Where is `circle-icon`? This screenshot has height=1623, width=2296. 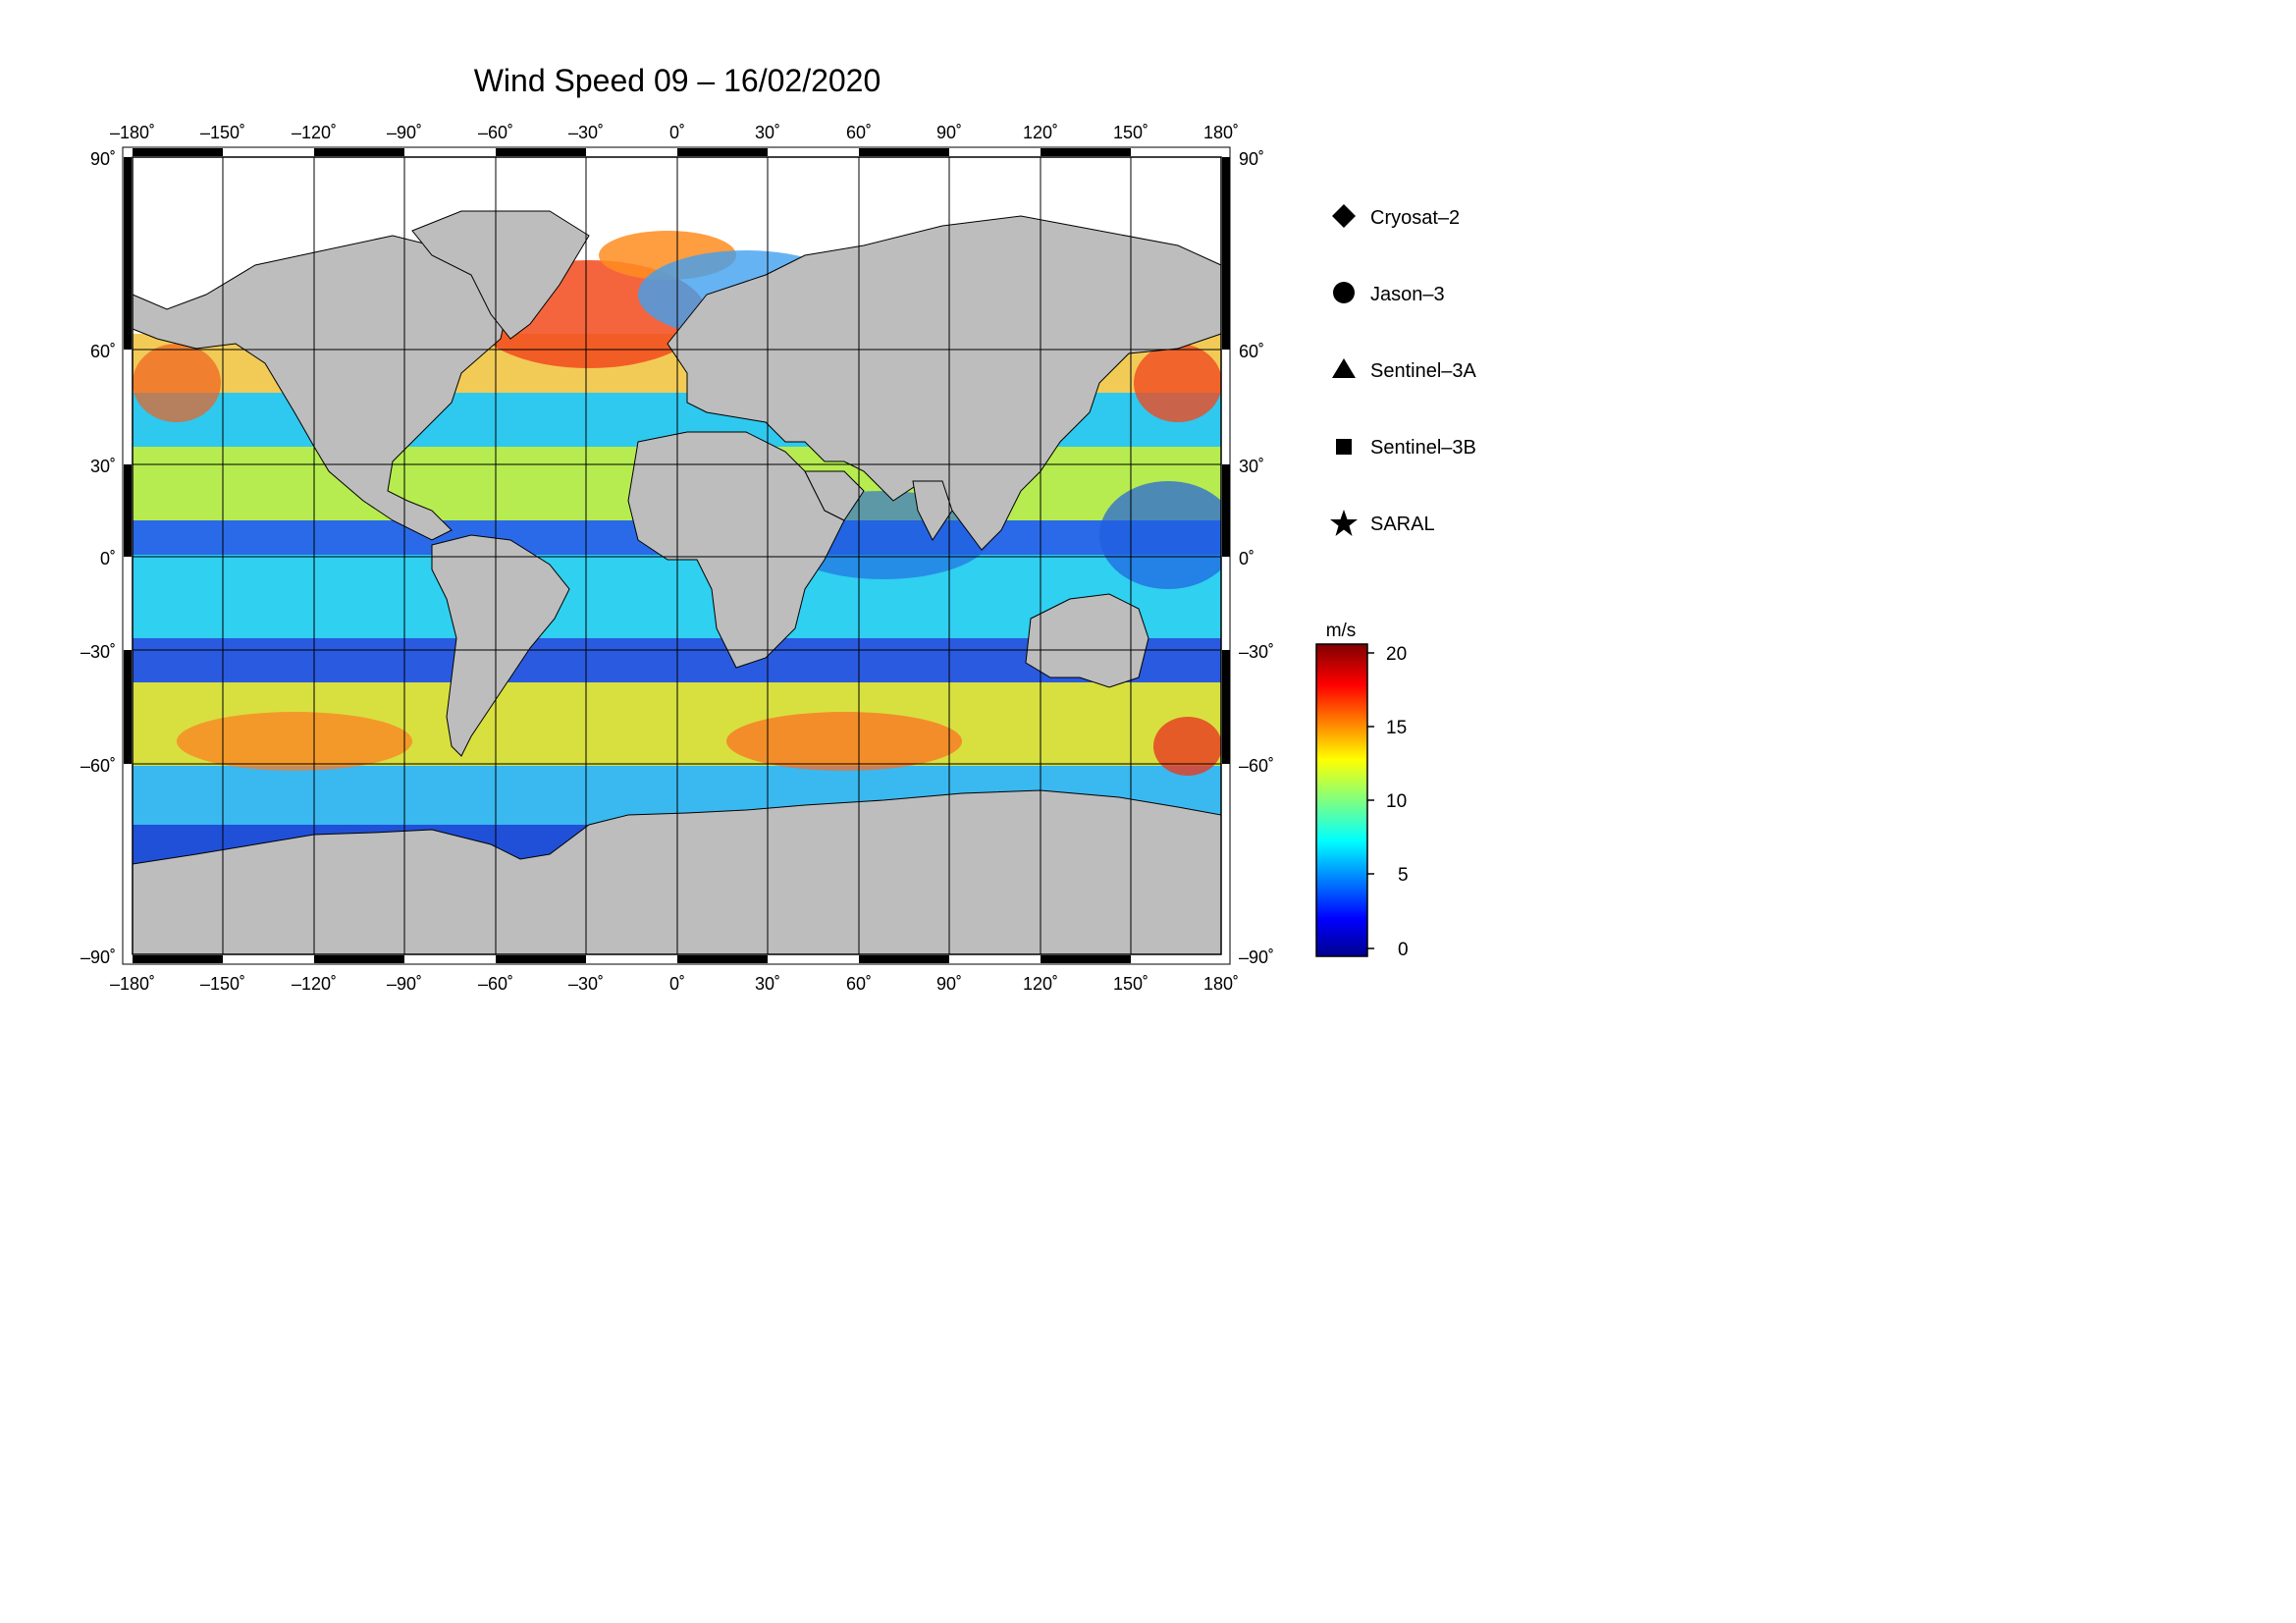 circle-icon is located at coordinates (1344, 292).